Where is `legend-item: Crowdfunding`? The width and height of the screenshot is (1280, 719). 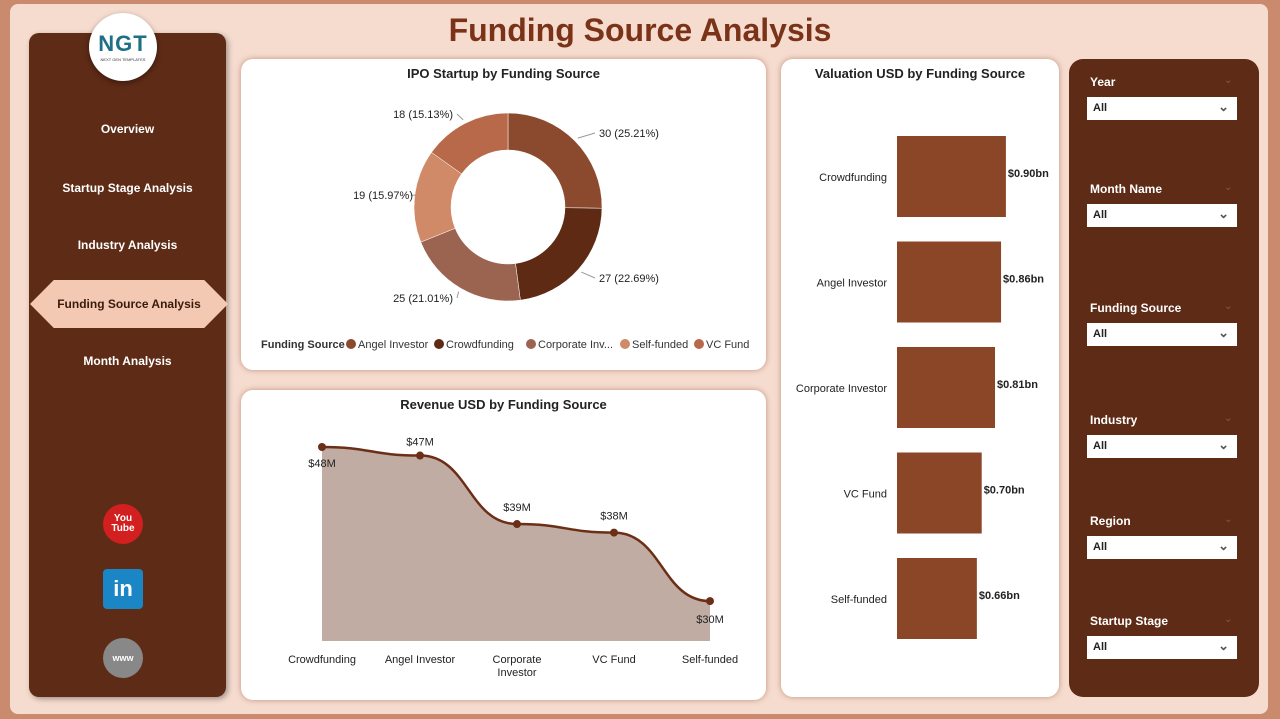
legend-item: Crowdfunding is located at coordinates (480, 345).